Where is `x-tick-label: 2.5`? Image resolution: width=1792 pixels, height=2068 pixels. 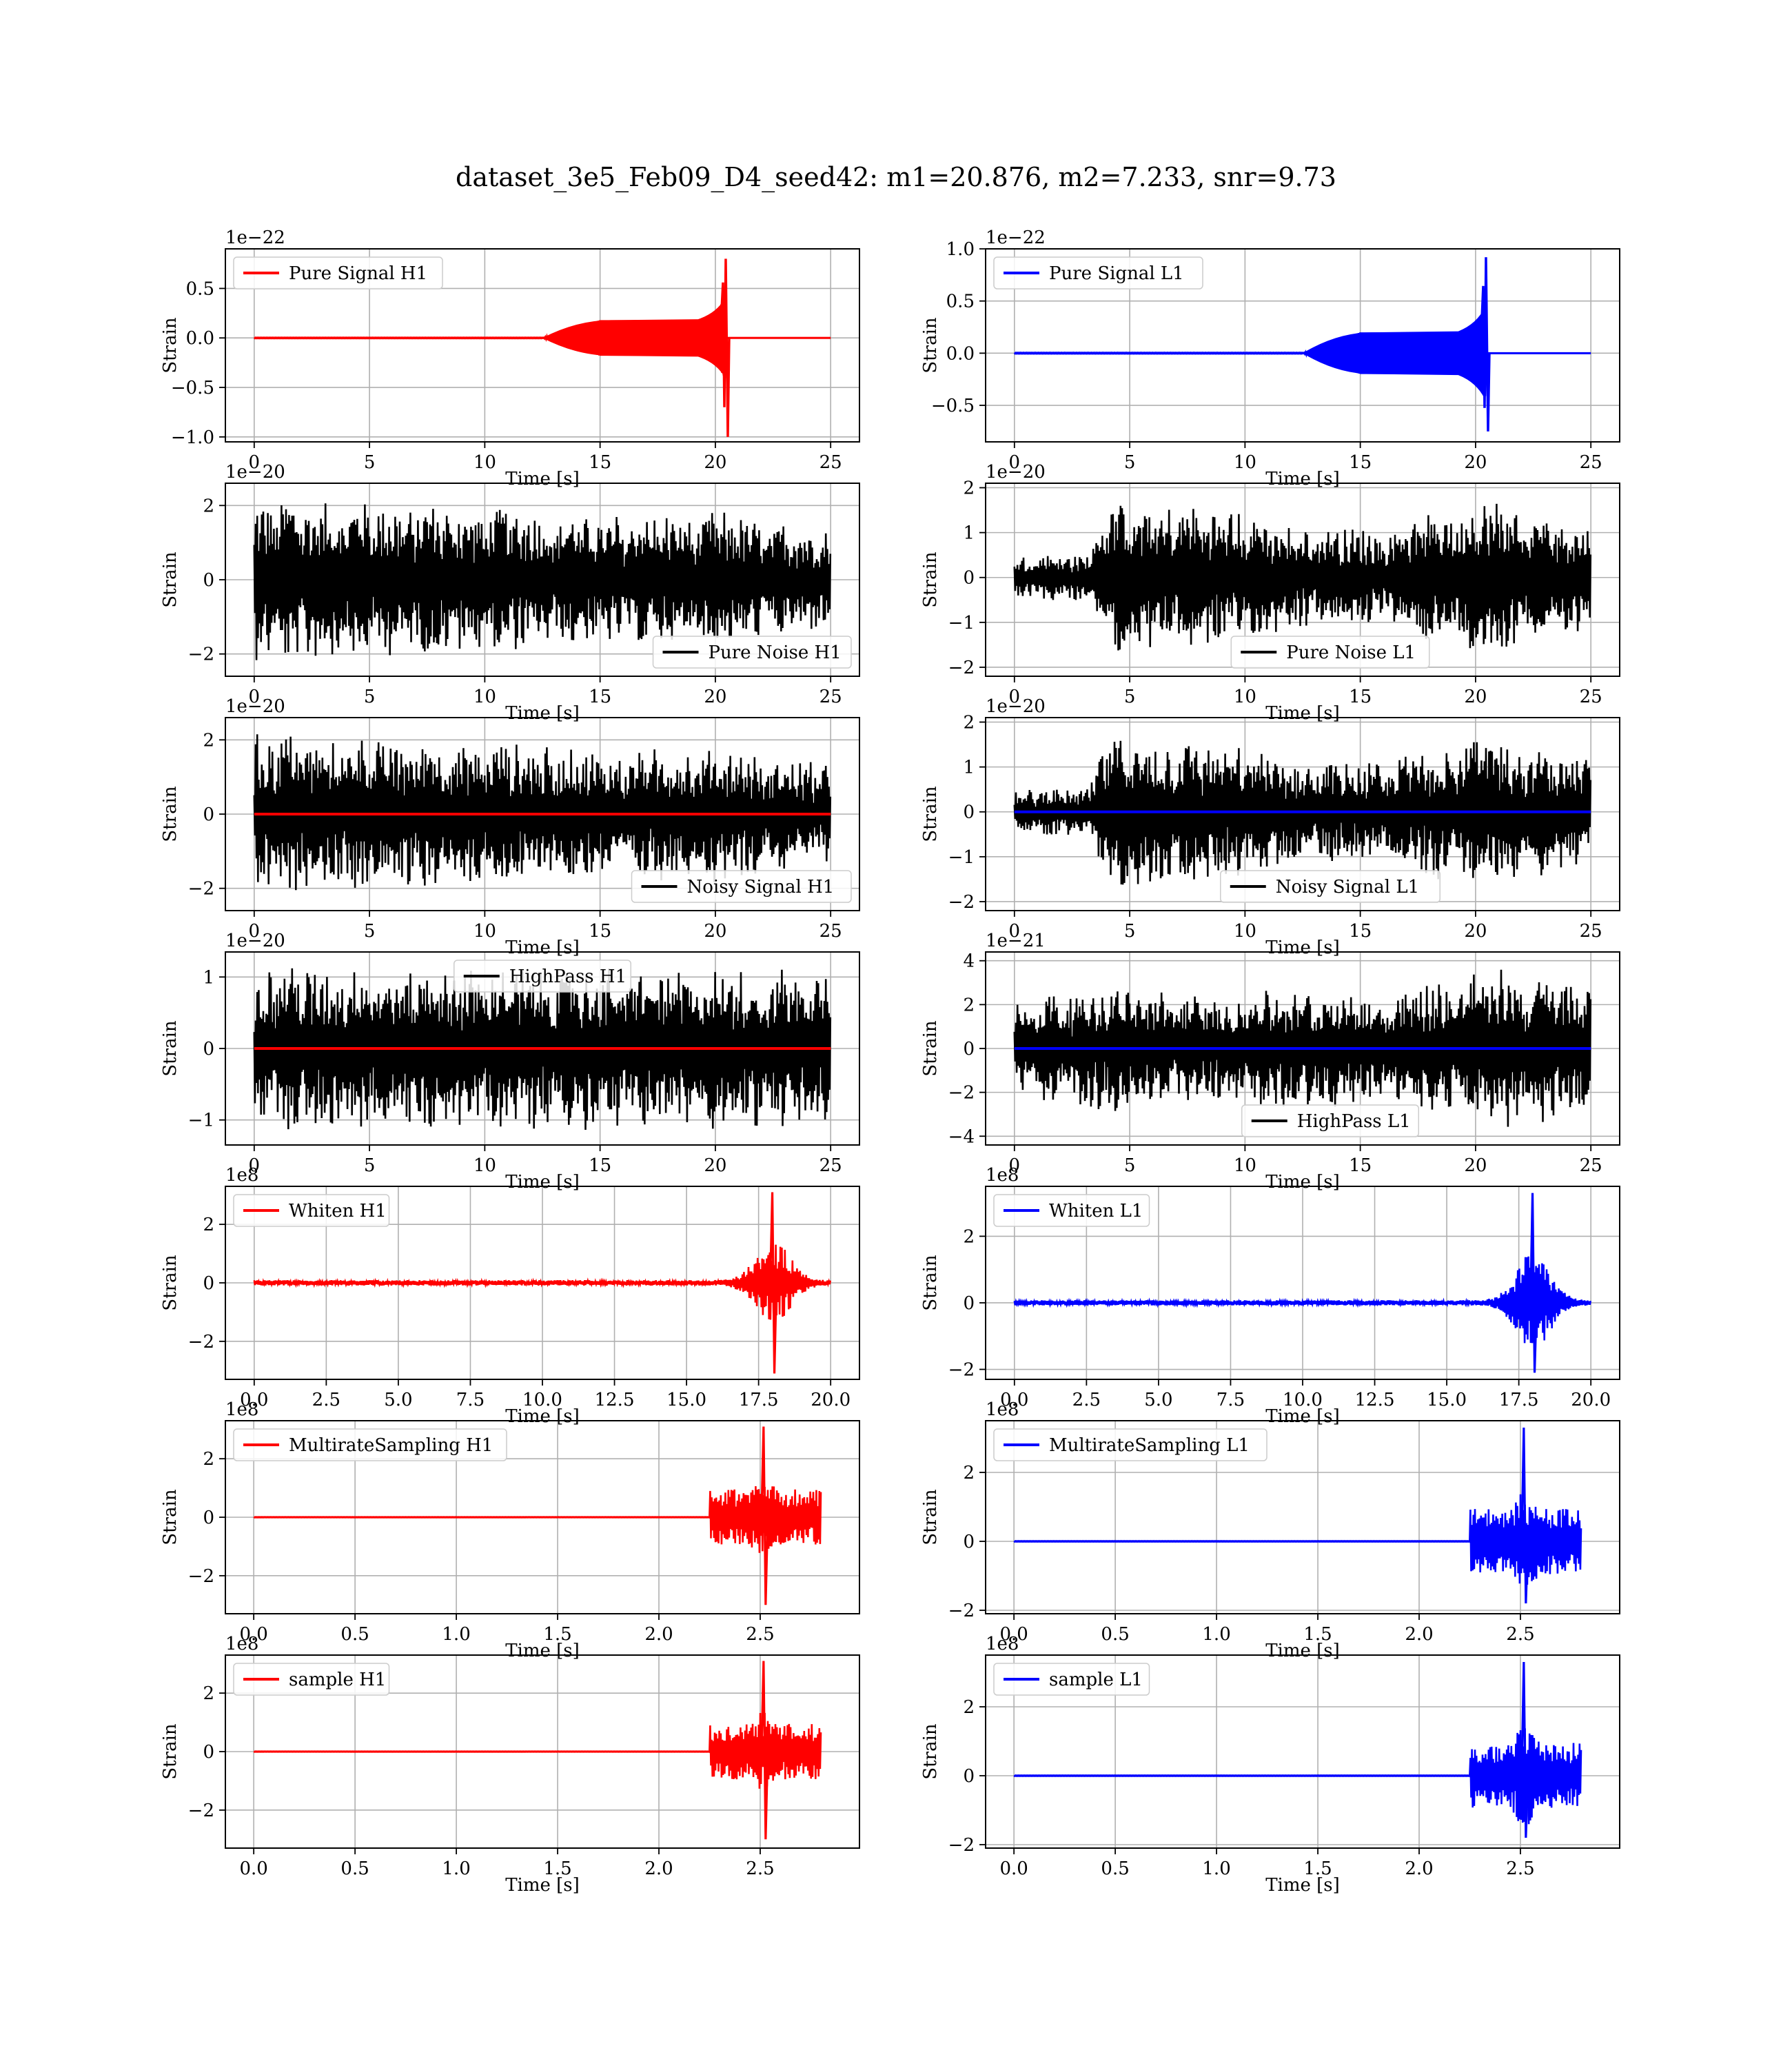
x-tick-label: 2.5 is located at coordinates (760, 1868).